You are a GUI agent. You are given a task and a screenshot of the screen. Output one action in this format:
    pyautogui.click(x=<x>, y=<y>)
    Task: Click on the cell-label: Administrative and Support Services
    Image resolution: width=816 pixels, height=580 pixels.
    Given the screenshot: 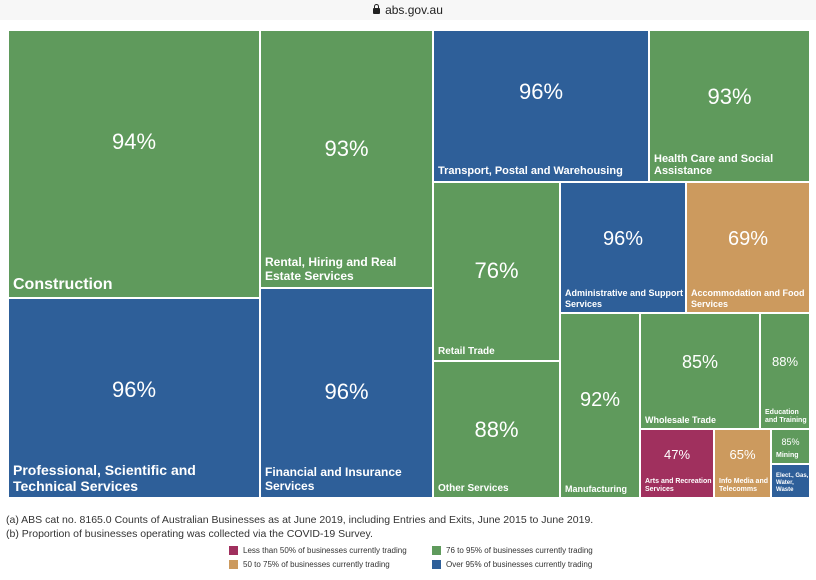 What is the action you would take?
    pyautogui.click(x=624, y=298)
    